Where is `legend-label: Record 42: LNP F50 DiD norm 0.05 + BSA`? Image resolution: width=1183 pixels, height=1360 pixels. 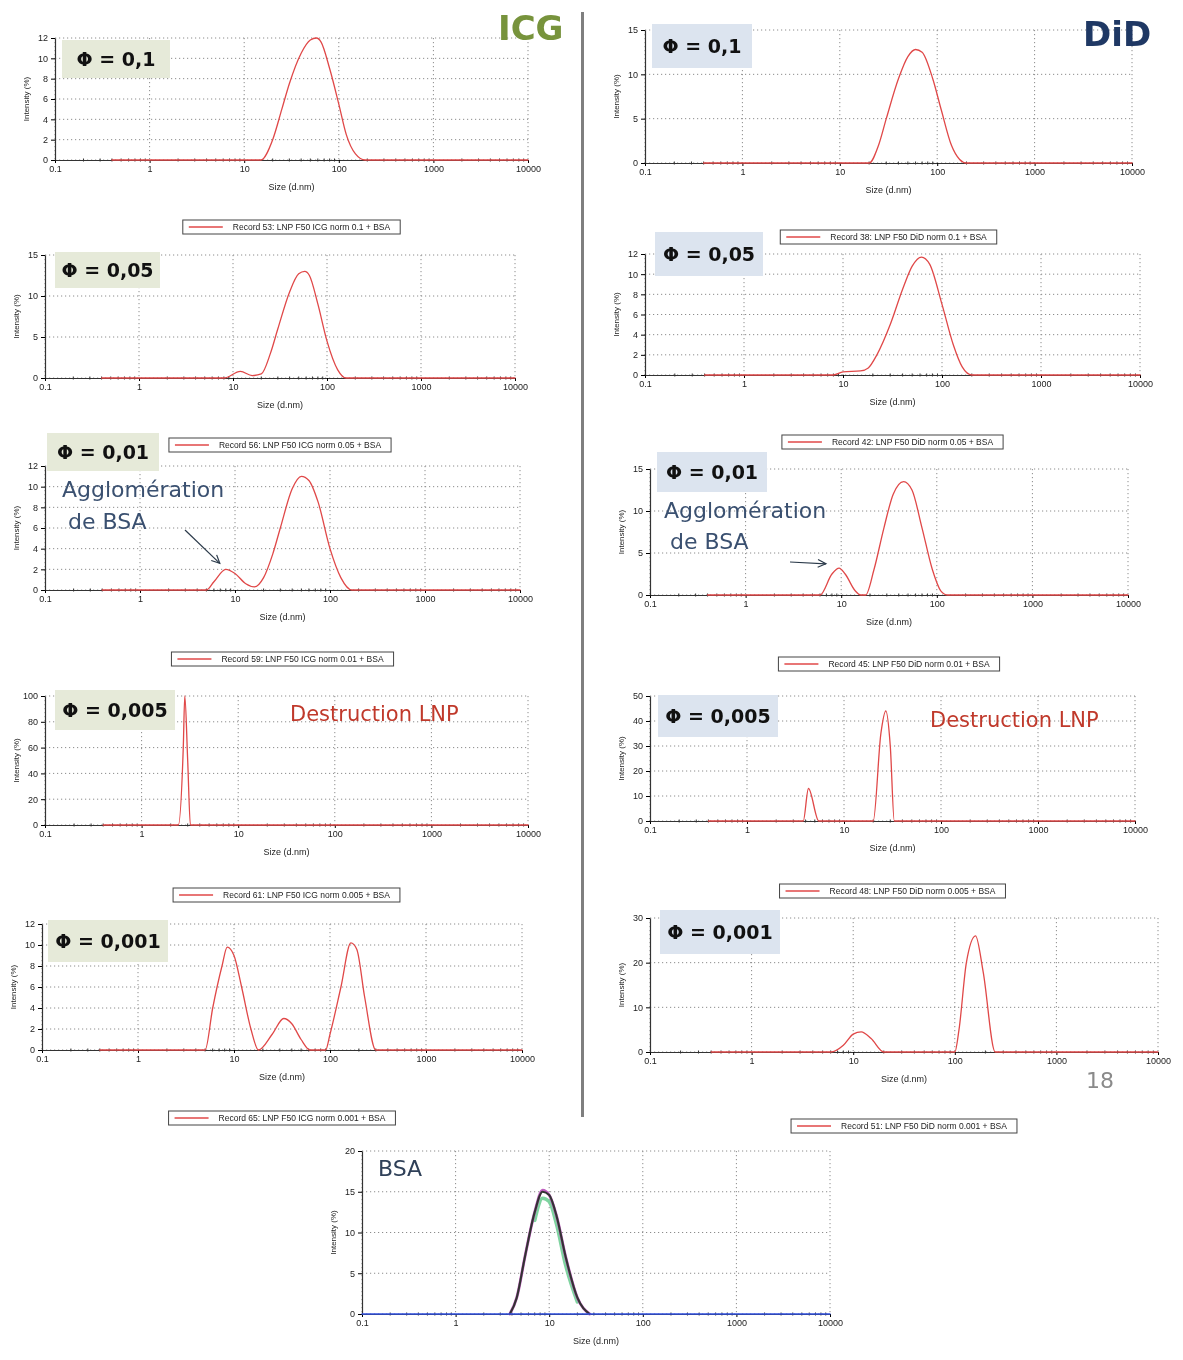 legend-label: Record 42: LNP F50 DiD norm 0.05 + BSA is located at coordinates (912, 442).